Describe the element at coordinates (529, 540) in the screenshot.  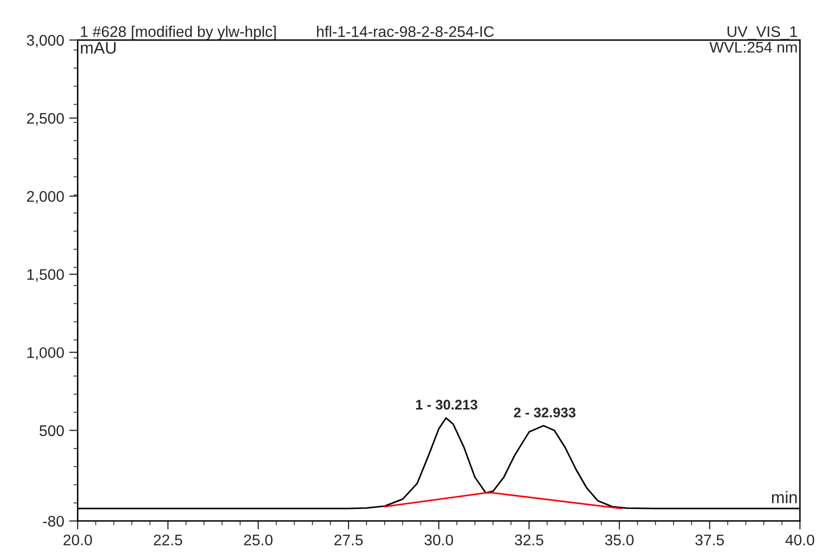
I see `x-tick-label: 32.5` at that location.